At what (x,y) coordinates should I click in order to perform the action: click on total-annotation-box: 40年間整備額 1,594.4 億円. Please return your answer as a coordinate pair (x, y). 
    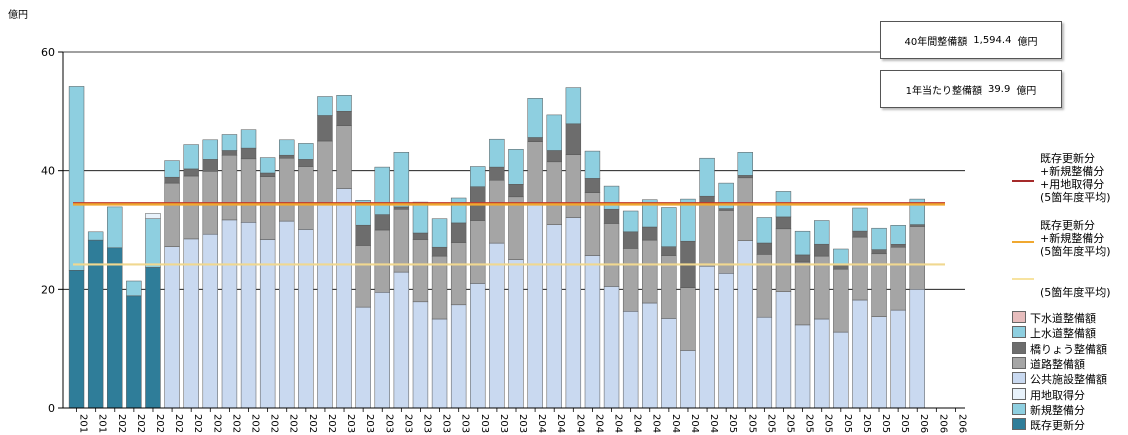
    Looking at the image, I should click on (971, 40).